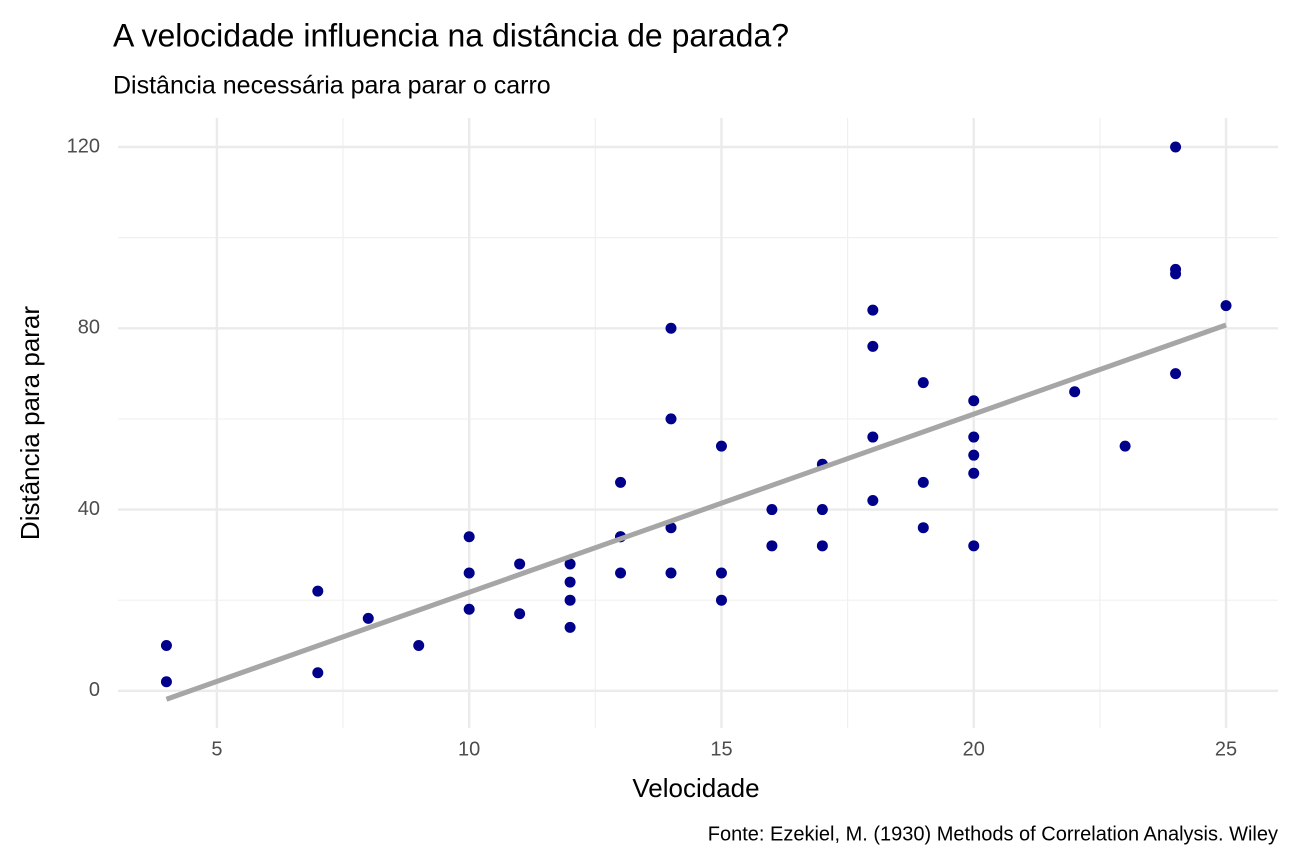  I want to click on y-axis-title: Distância para parar, so click(30, 423).